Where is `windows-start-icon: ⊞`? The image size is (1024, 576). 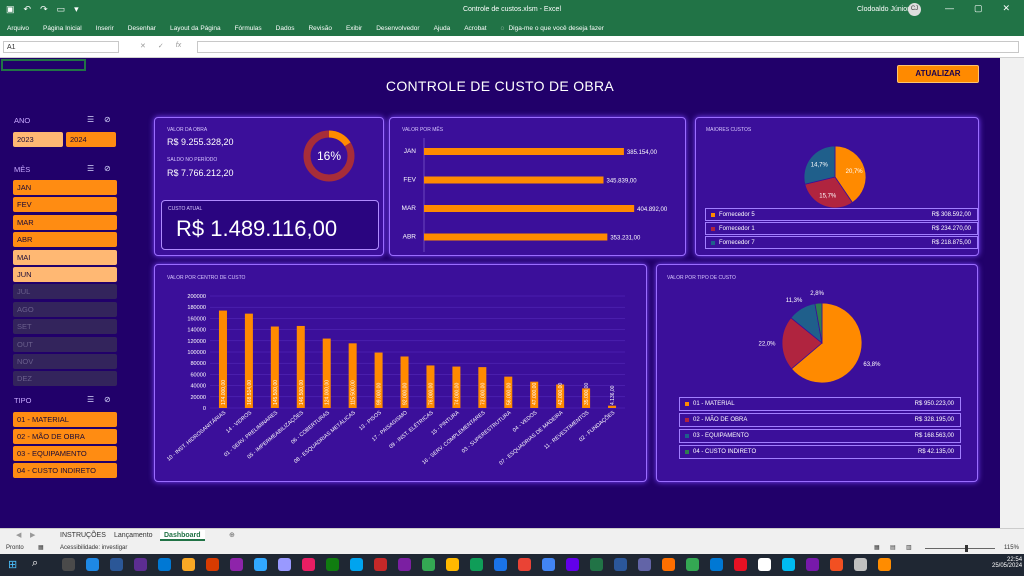 windows-start-icon: ⊞ is located at coordinates (13, 565).